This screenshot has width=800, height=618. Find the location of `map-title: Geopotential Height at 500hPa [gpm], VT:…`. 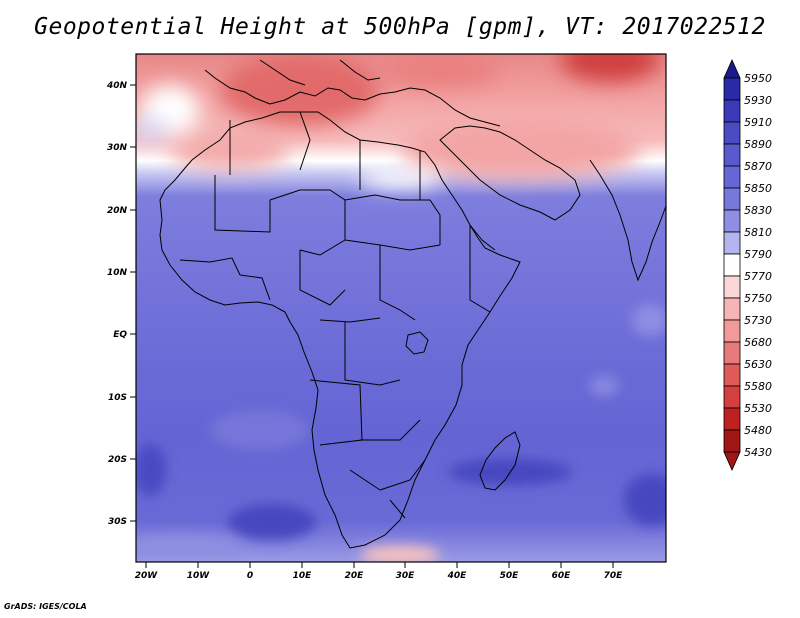

map-title: Geopotential Height at 500hPa [gpm], VT:… is located at coordinates (400, 27).